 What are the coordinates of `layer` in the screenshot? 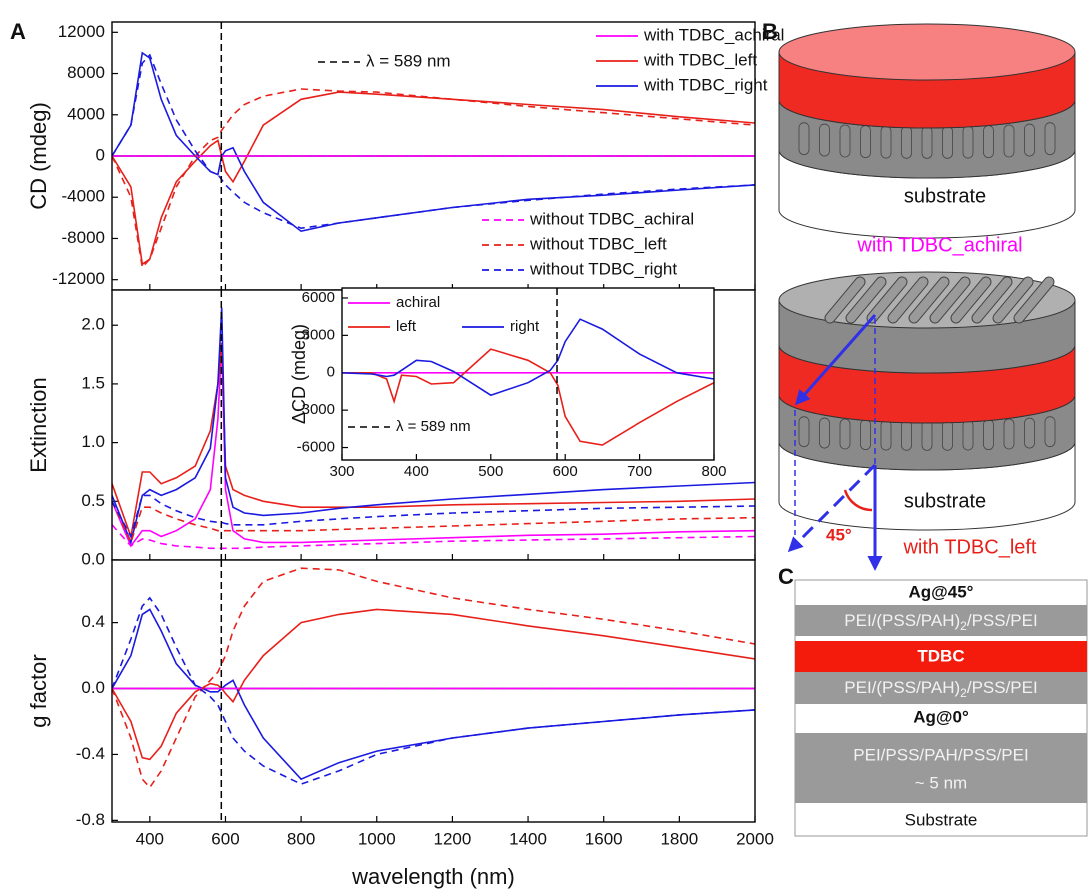 It's located at (941, 688).